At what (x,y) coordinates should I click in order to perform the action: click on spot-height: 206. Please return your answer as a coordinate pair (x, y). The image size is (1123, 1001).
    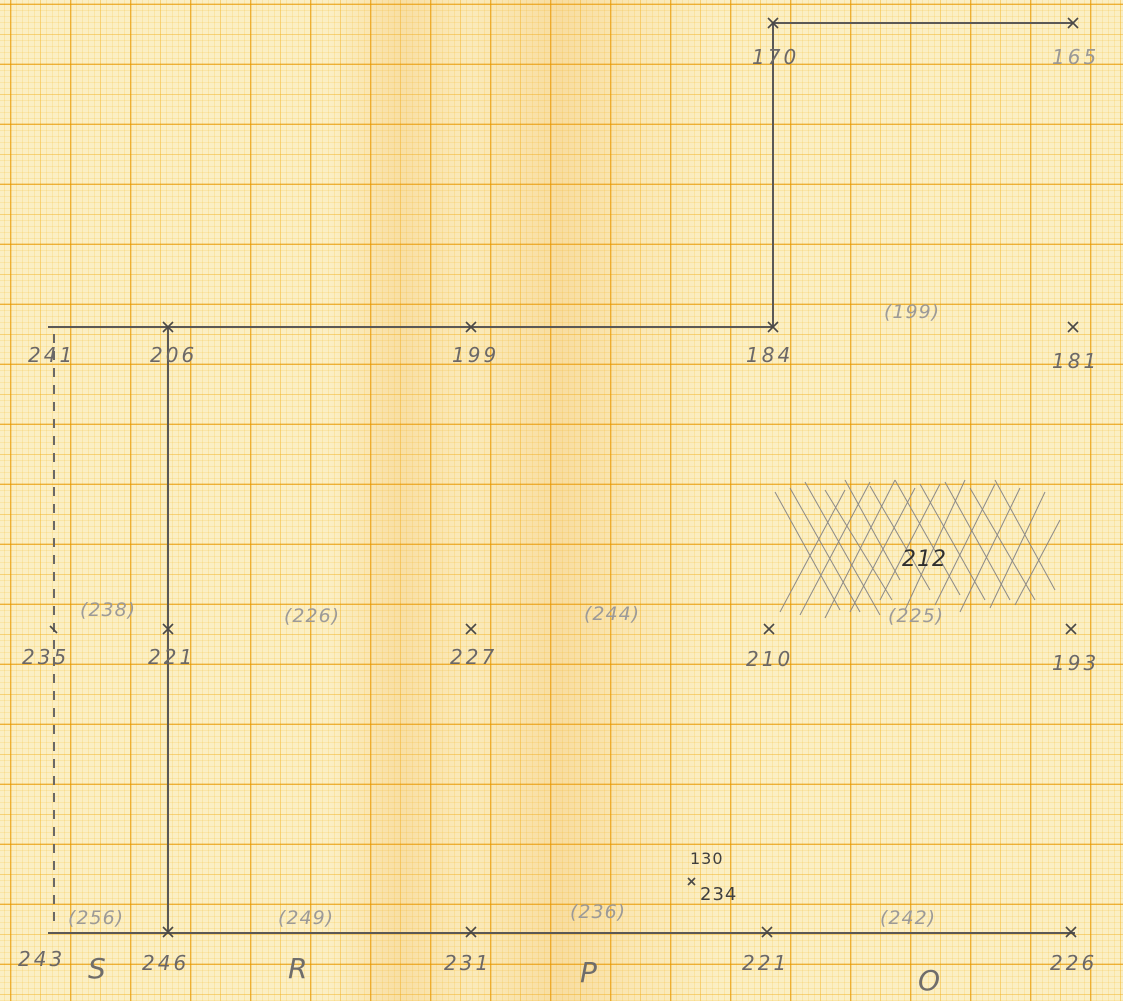
    Looking at the image, I should click on (173, 355).